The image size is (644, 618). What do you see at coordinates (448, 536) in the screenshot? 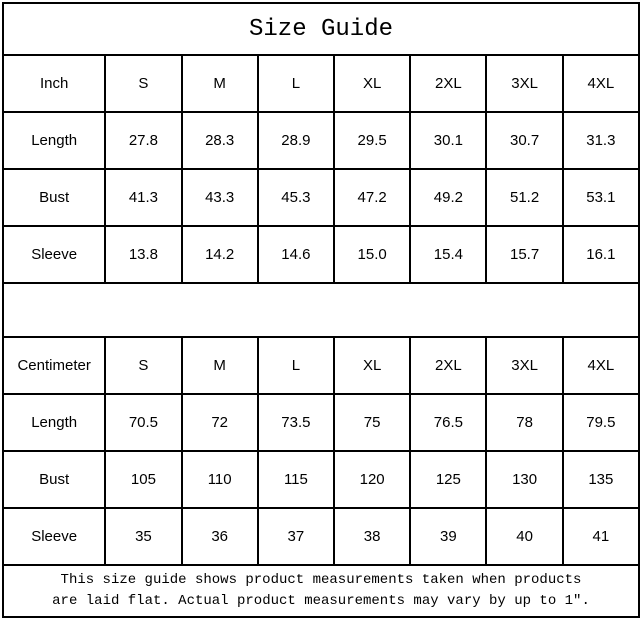
I see `measurement-value-cell: 39` at bounding box center [448, 536].